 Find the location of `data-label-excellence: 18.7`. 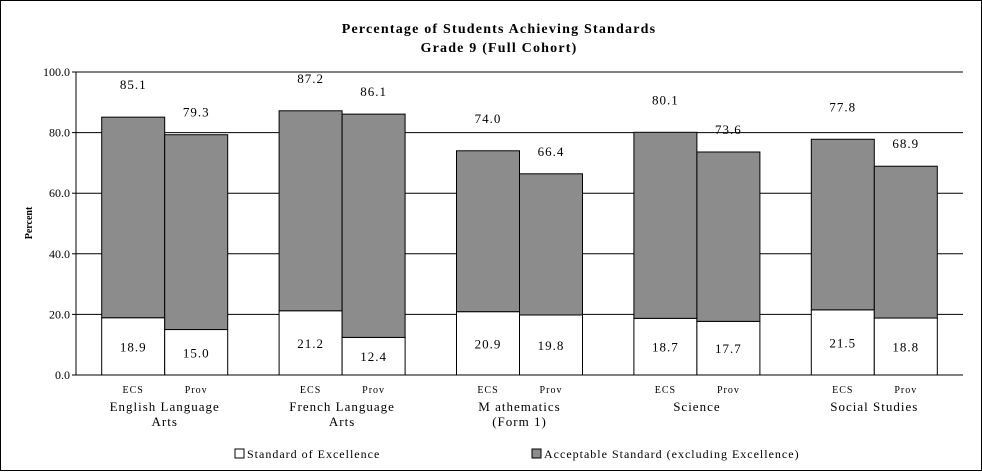

data-label-excellence: 18.7 is located at coordinates (665, 347).